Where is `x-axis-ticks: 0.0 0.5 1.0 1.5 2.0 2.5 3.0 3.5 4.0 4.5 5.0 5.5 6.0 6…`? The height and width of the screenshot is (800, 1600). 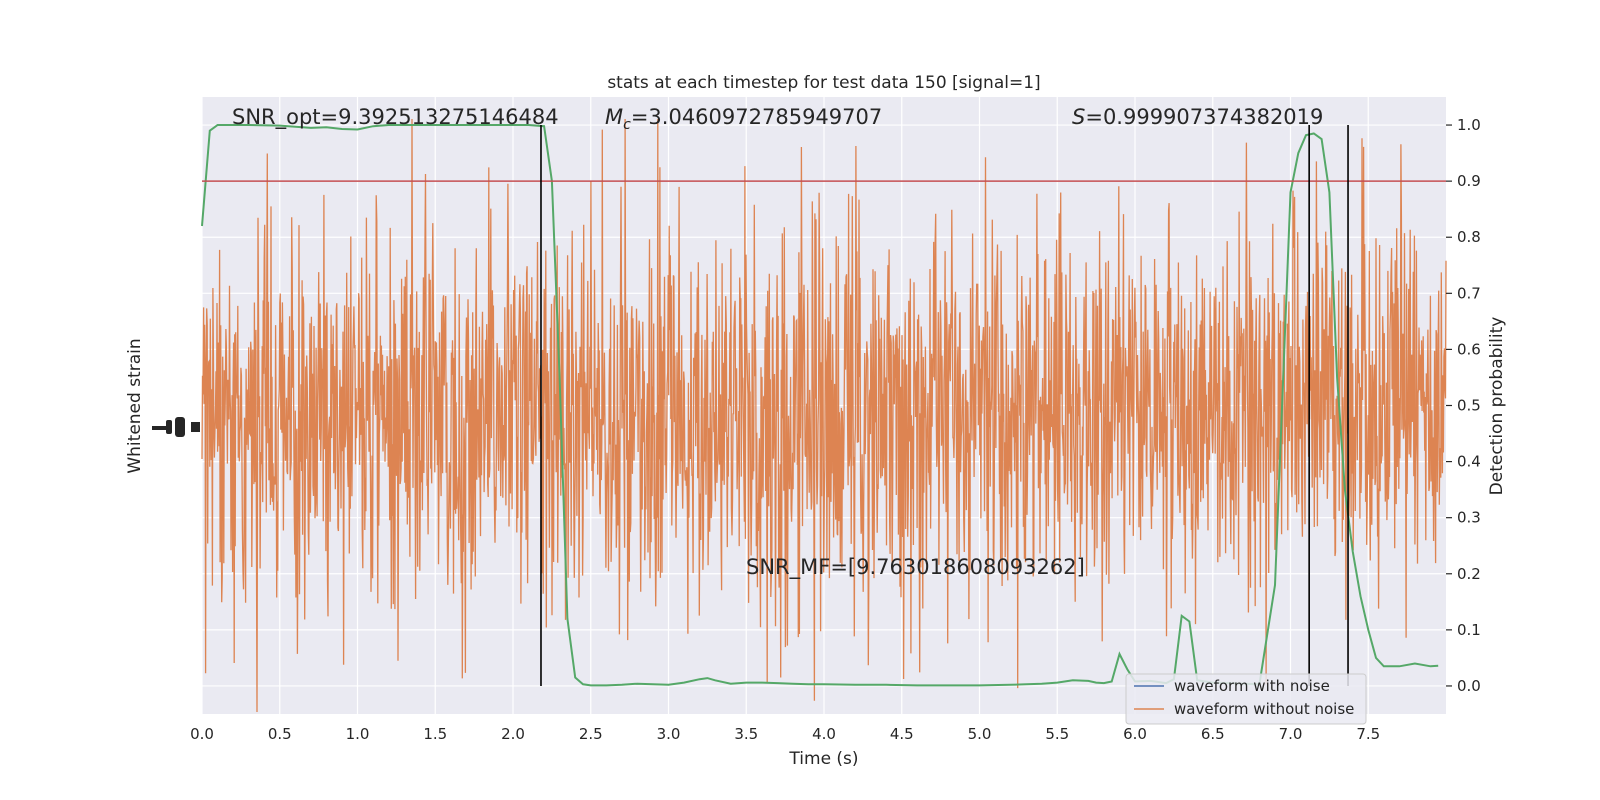
x-axis-ticks: 0.0 0.5 1.0 1.5 2.0 2.5 3.0 3.5 4.0 4.5 5.0 5.5 6.0 6… is located at coordinates (785, 734).